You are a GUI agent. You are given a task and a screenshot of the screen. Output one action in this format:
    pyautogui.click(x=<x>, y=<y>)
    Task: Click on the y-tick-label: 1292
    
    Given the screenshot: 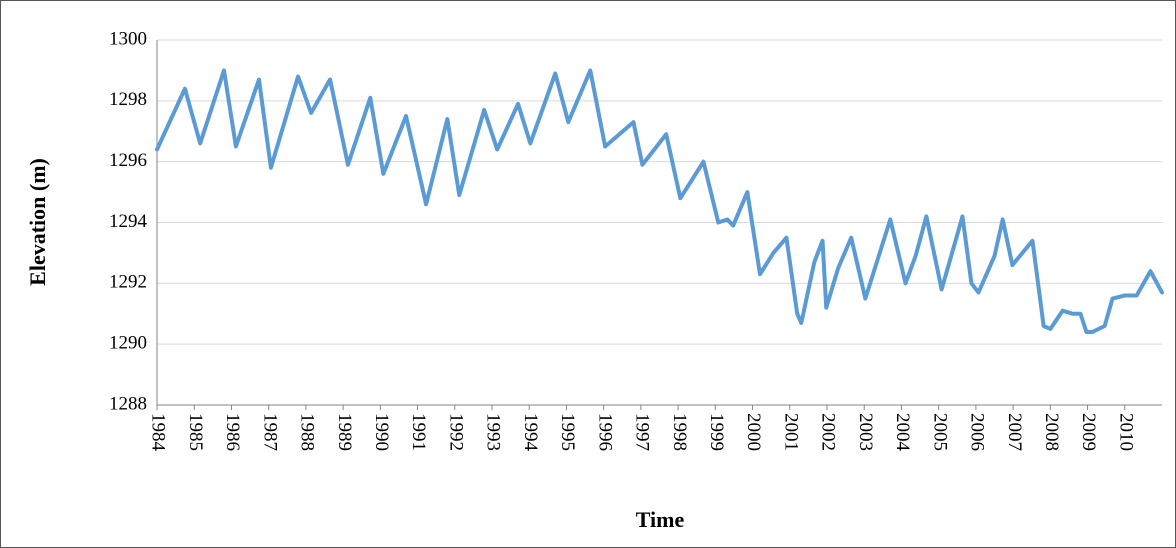 What is the action you would take?
    pyautogui.click(x=128, y=282)
    